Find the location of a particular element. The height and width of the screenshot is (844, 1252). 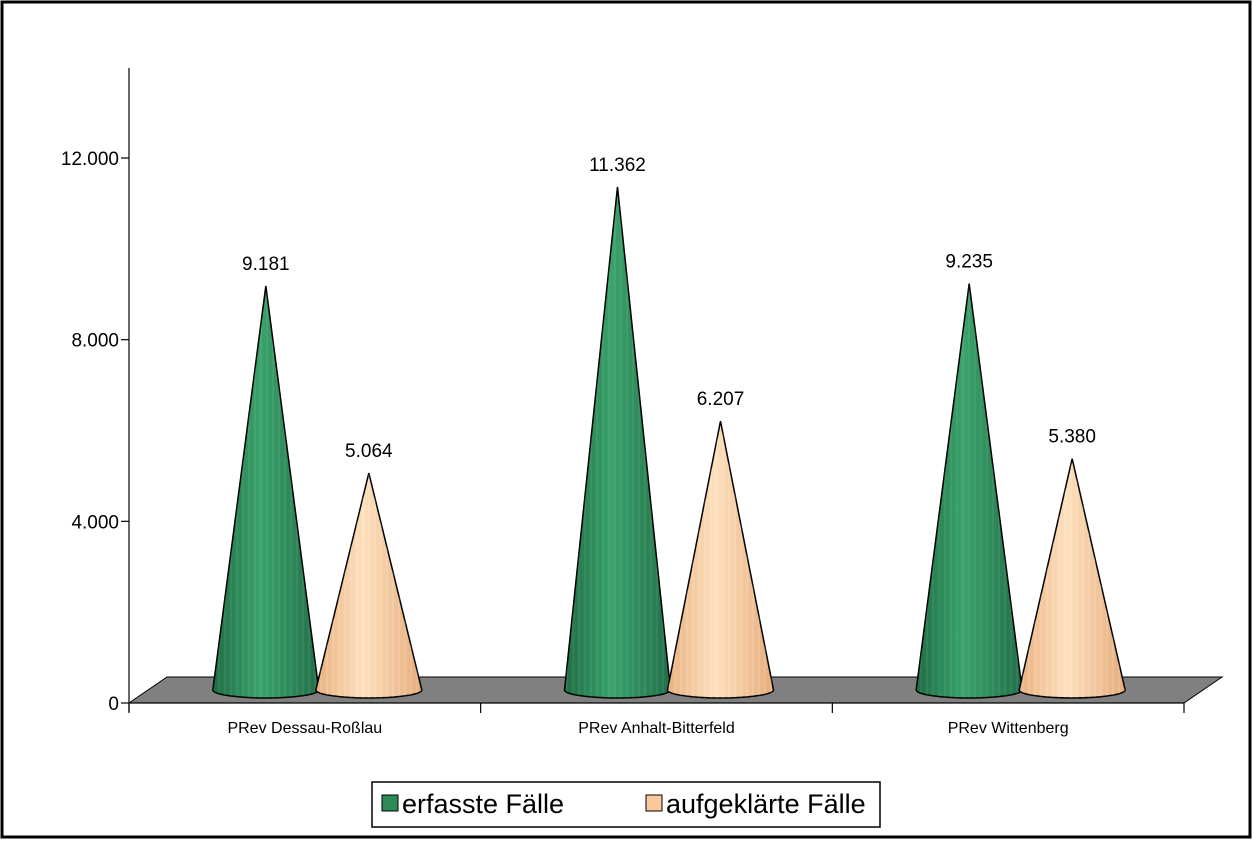

y-tick-label: 8.000 is located at coordinates (95, 341).